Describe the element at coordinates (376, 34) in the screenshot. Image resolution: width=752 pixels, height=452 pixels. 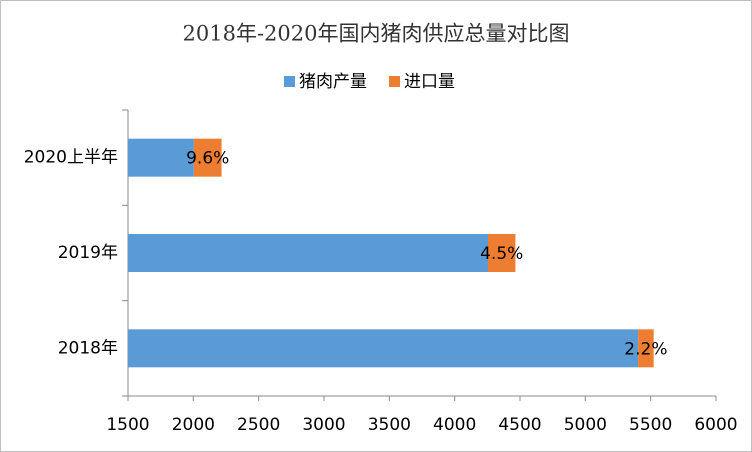
I see `chart-title: 2018年-2020年国内猪肉供应总量对比图` at that location.